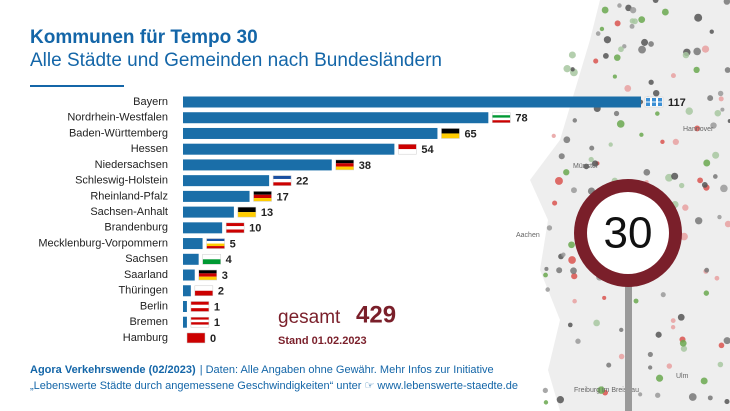 Image resolution: width=730 pixels, height=411 pixels. I want to click on chart-title: Kommunen für Tempo 30, so click(144, 37).